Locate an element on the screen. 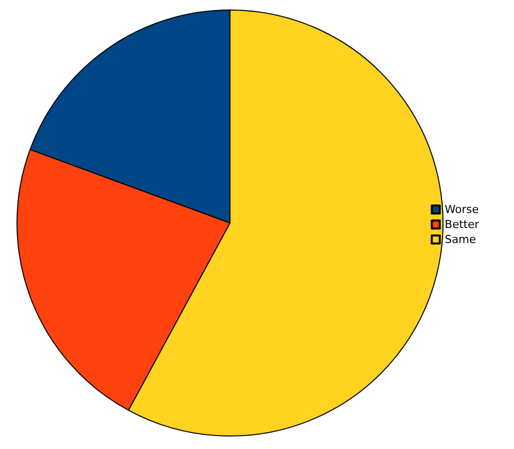 The height and width of the screenshot is (449, 514). legend-label: Same is located at coordinates (460, 239).